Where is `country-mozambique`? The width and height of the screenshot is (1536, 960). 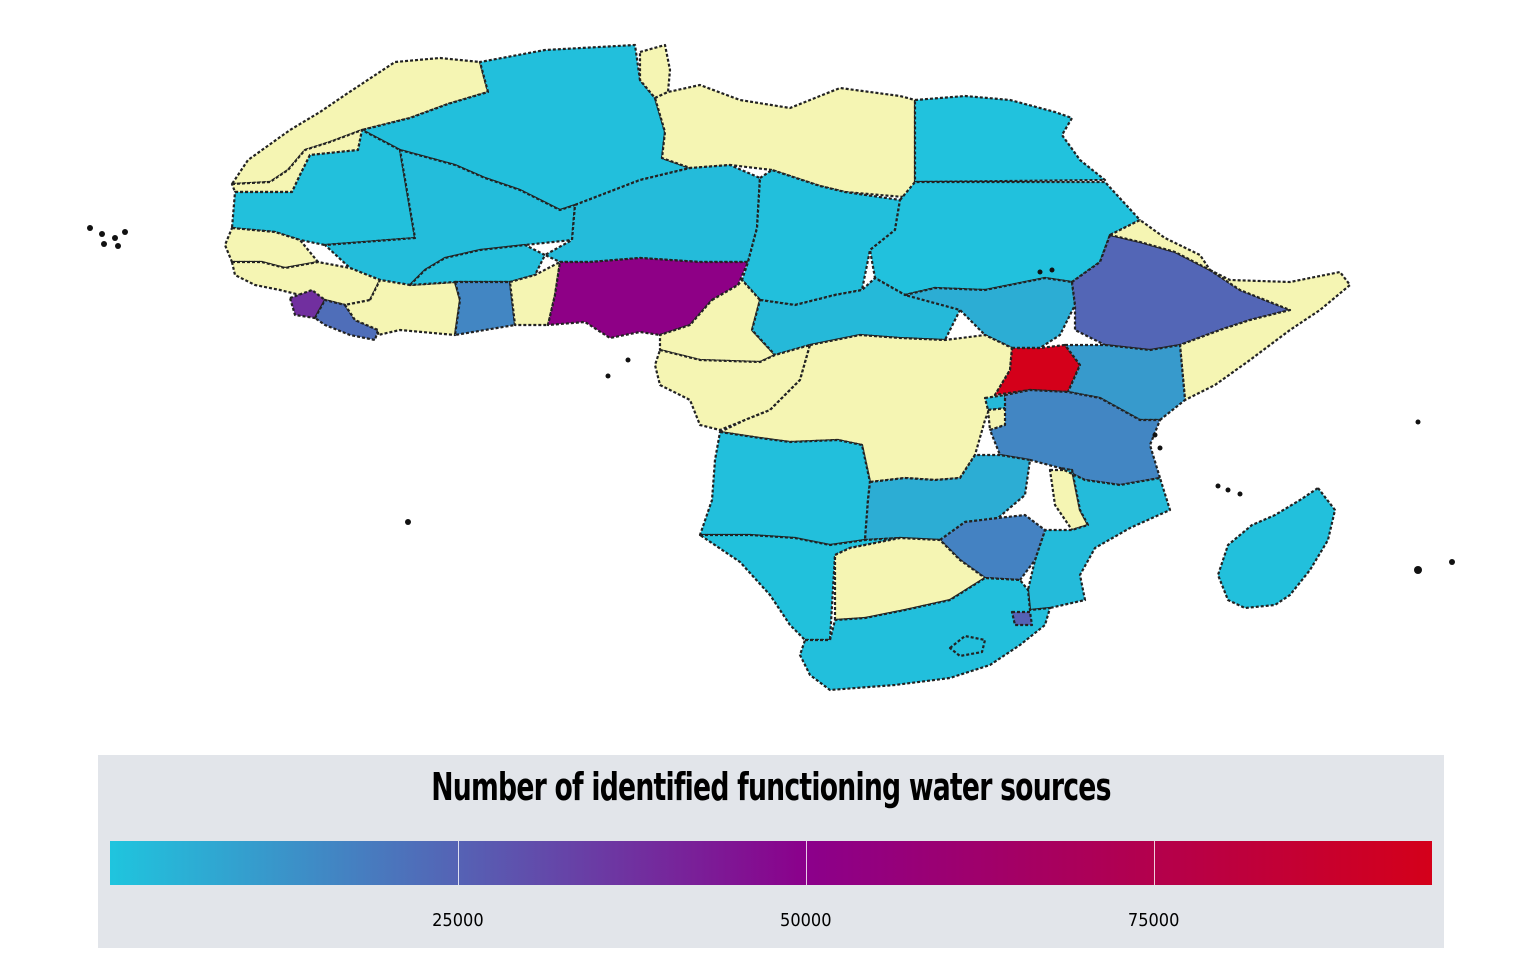
country-mozambique is located at coordinates (1099, 539).